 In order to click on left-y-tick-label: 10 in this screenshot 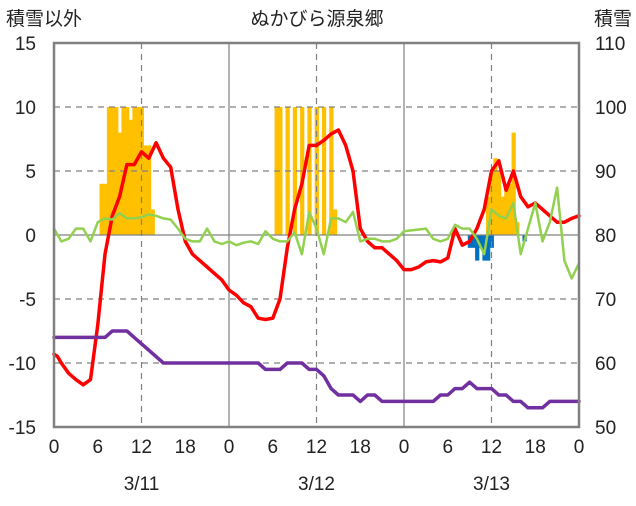, I will do `click(25, 108)`.